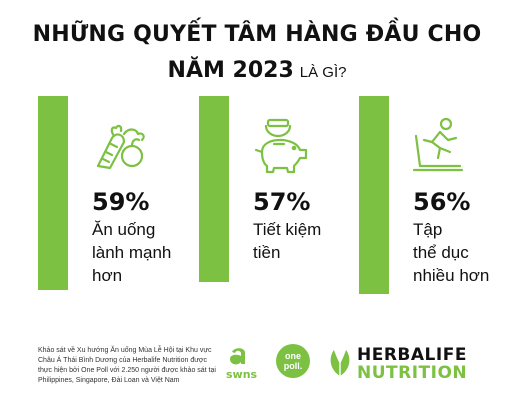 The height and width of the screenshot is (400, 514). What do you see at coordinates (230, 70) in the screenshot?
I see `title-year: NĂM 2023` at bounding box center [230, 70].